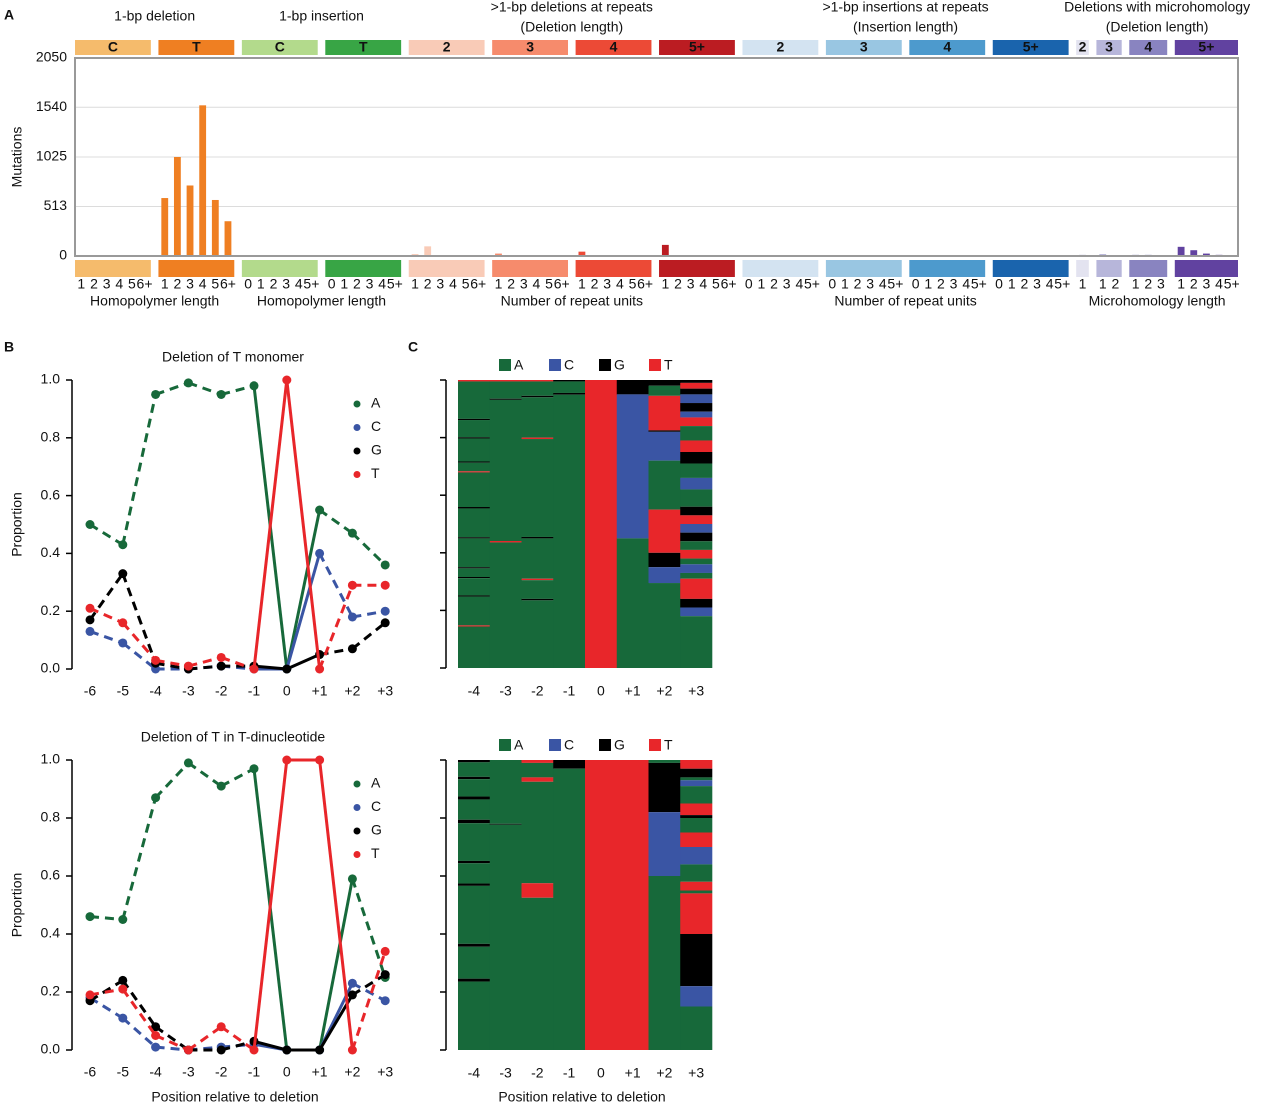  What do you see at coordinates (51, 759) in the screenshot?
I see `y-tick-label: 1.0` at bounding box center [51, 759].